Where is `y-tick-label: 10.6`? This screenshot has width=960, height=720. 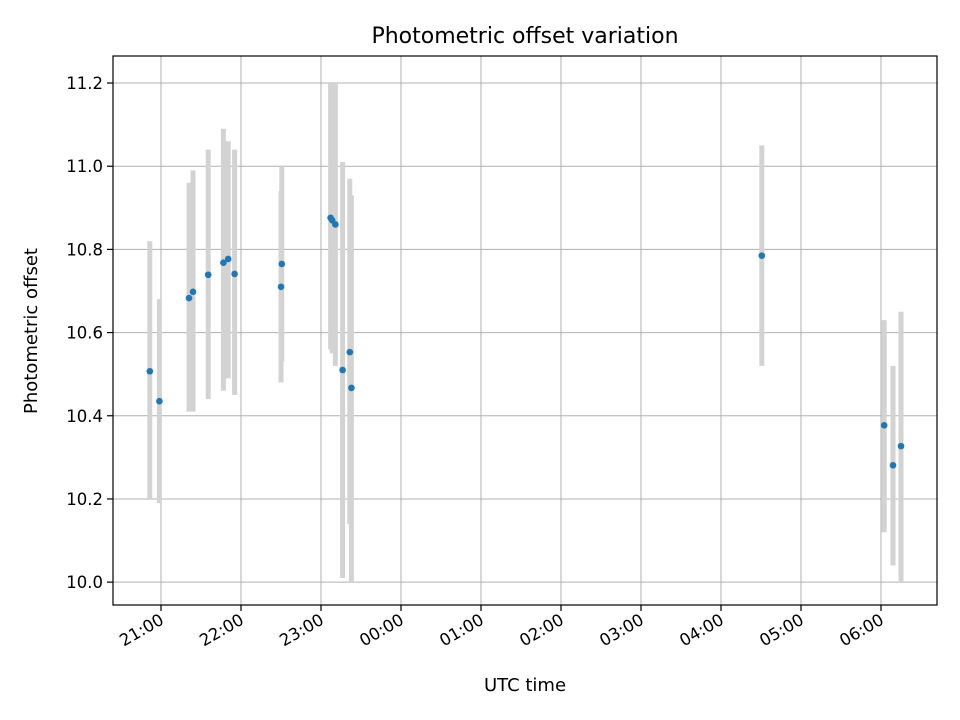 y-tick-label: 10.6 is located at coordinates (84, 333).